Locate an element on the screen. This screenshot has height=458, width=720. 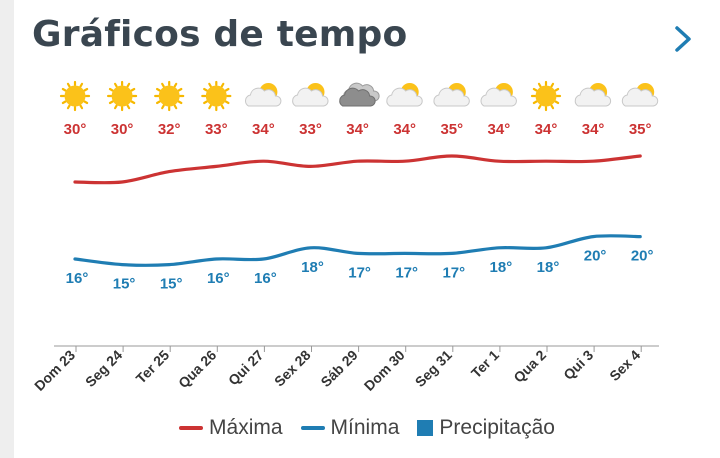
x-tick-label: Qua 26 is located at coordinates (197, 369).